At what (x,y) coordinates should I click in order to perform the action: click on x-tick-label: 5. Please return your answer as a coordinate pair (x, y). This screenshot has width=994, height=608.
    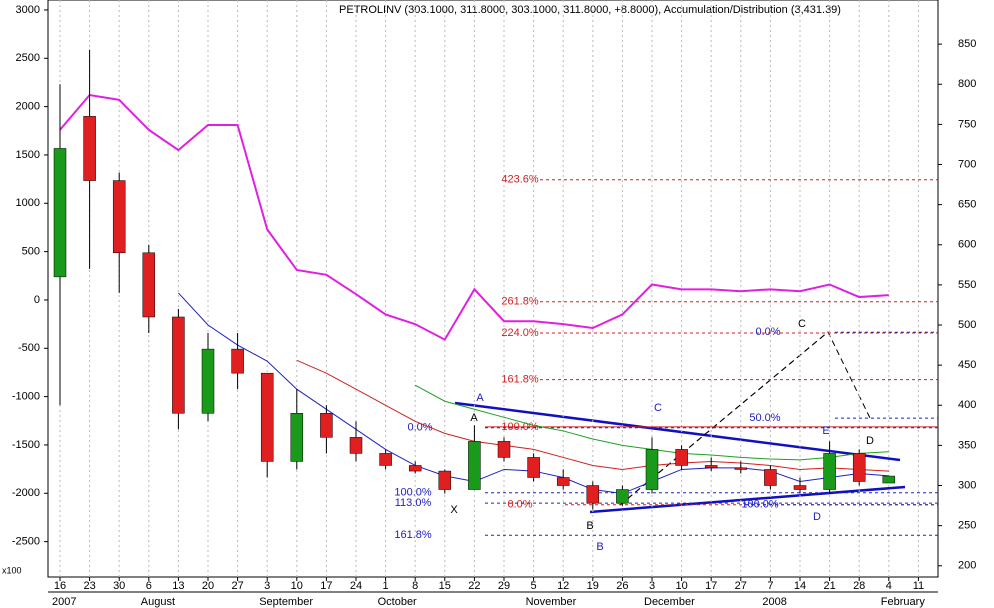
    Looking at the image, I should click on (534, 586).